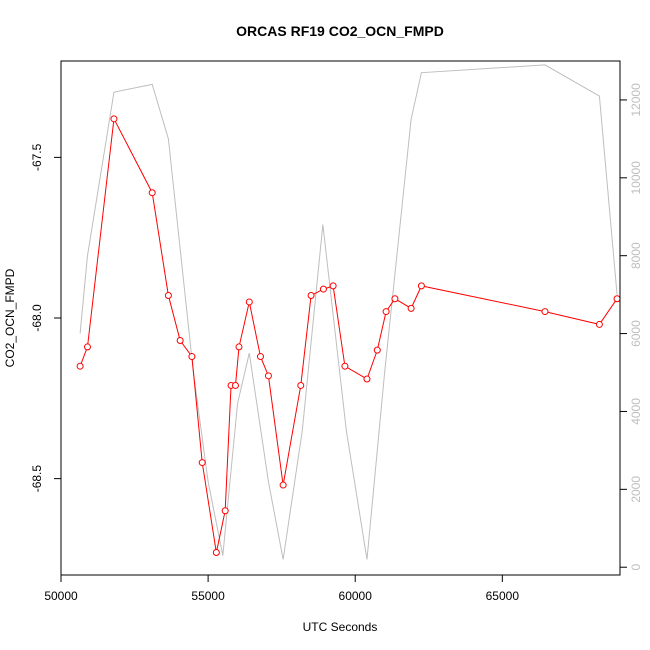 The height and width of the screenshot is (650, 650). I want to click on x-tick-label: 65000, so click(503, 596).